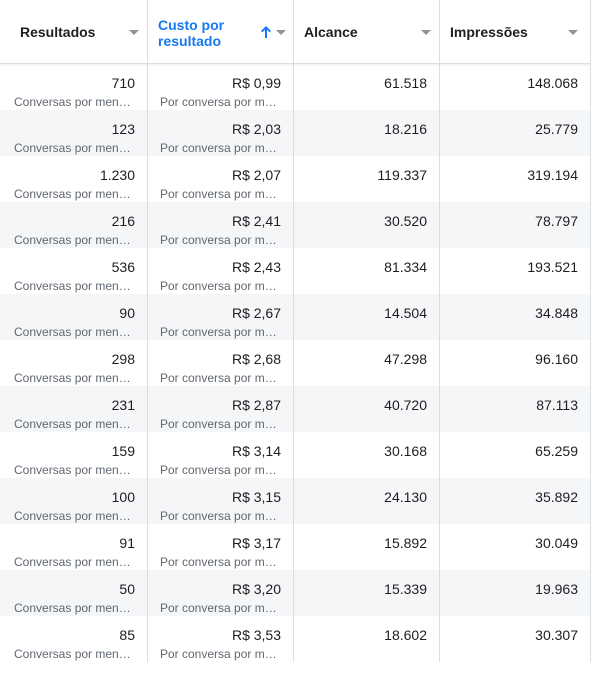 This screenshot has width=591, height=674. Describe the element at coordinates (266, 32) in the screenshot. I see `sort-ascending-icon` at that location.